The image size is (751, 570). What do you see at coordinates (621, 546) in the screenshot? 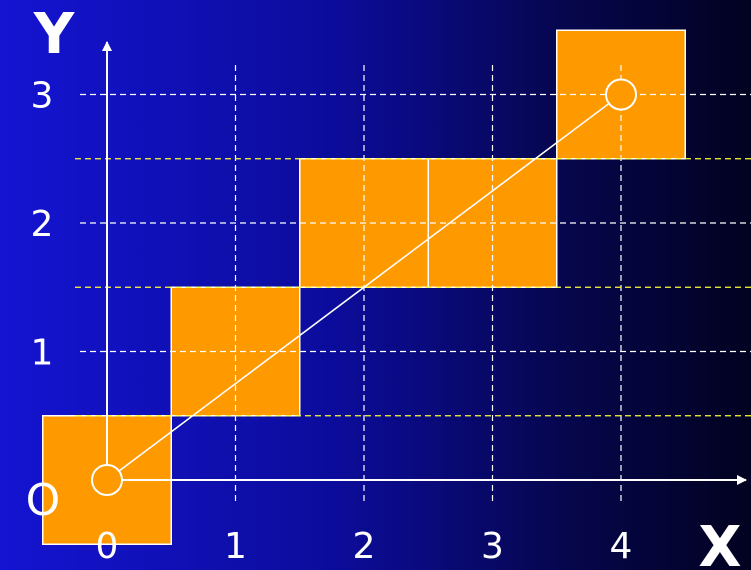
I see `x-tick-label: 4` at bounding box center [621, 546].